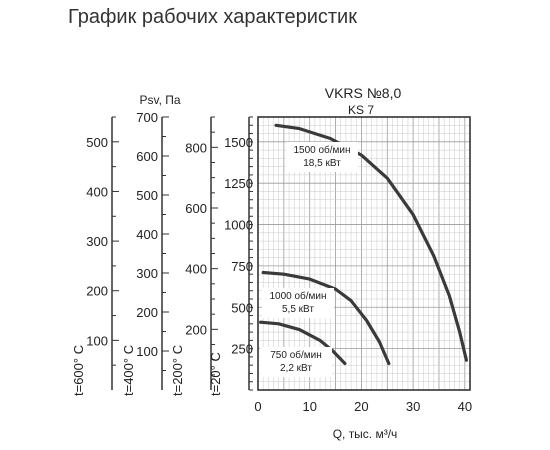  What do you see at coordinates (465, 406) in the screenshot?
I see `x-tick-label: 40` at bounding box center [465, 406].